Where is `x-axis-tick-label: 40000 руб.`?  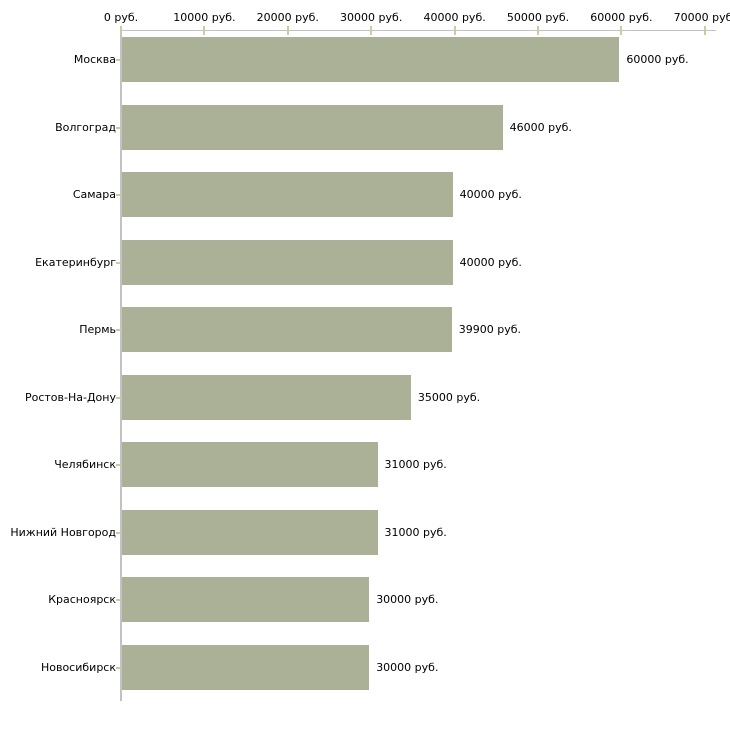 x-axis-tick-label: 40000 руб. is located at coordinates (454, 17).